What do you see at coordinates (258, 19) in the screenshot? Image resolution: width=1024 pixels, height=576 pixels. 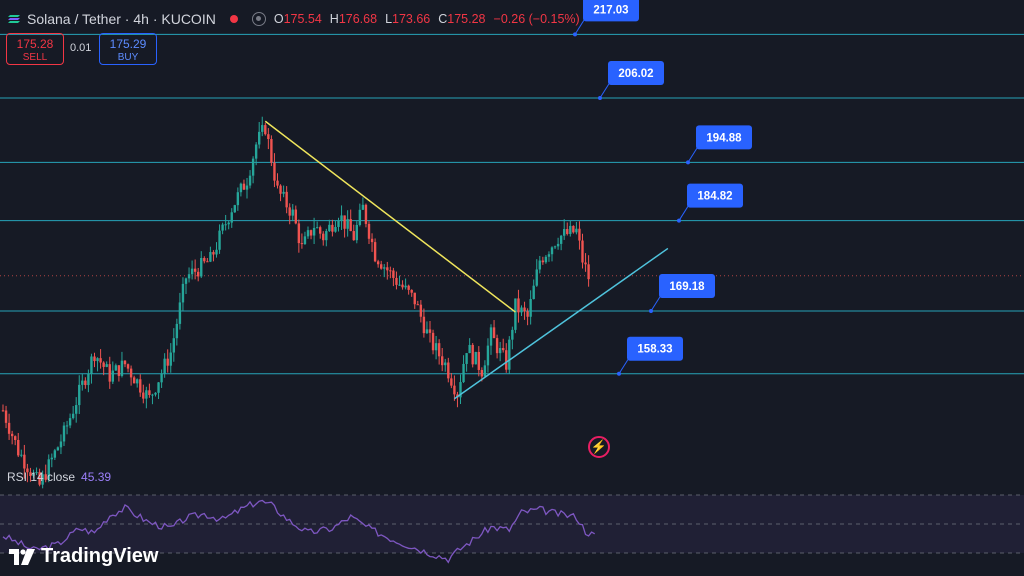 I see `visibility-eye-icon` at bounding box center [258, 19].